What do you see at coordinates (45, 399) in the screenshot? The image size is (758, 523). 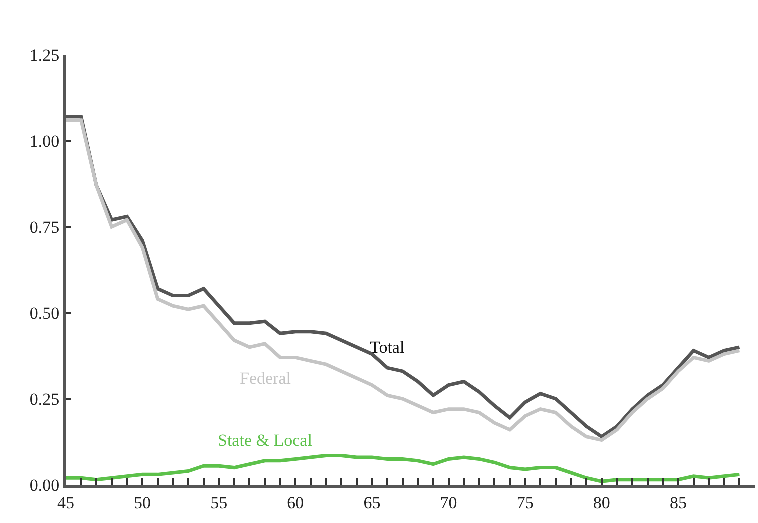 I see `y-tick-label: 0.25` at bounding box center [45, 399].